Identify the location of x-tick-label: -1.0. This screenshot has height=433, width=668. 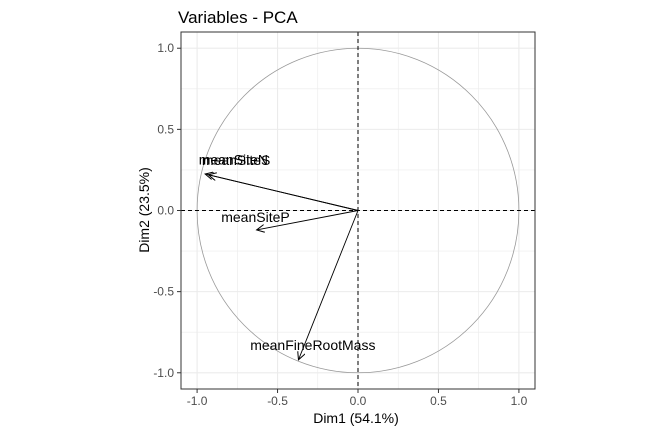
(197, 401).